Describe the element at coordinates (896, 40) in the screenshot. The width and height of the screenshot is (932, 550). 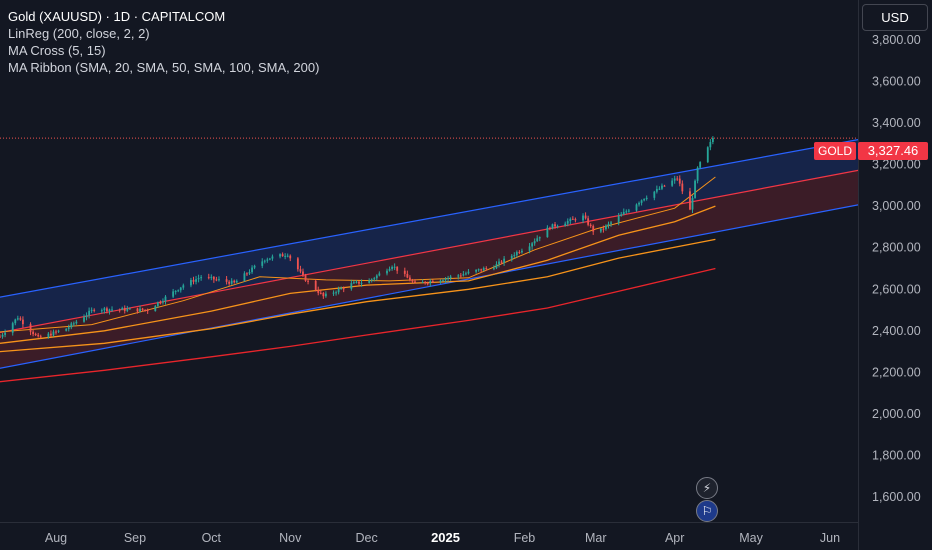
I see `price-tick-label: 3,800.00` at that location.